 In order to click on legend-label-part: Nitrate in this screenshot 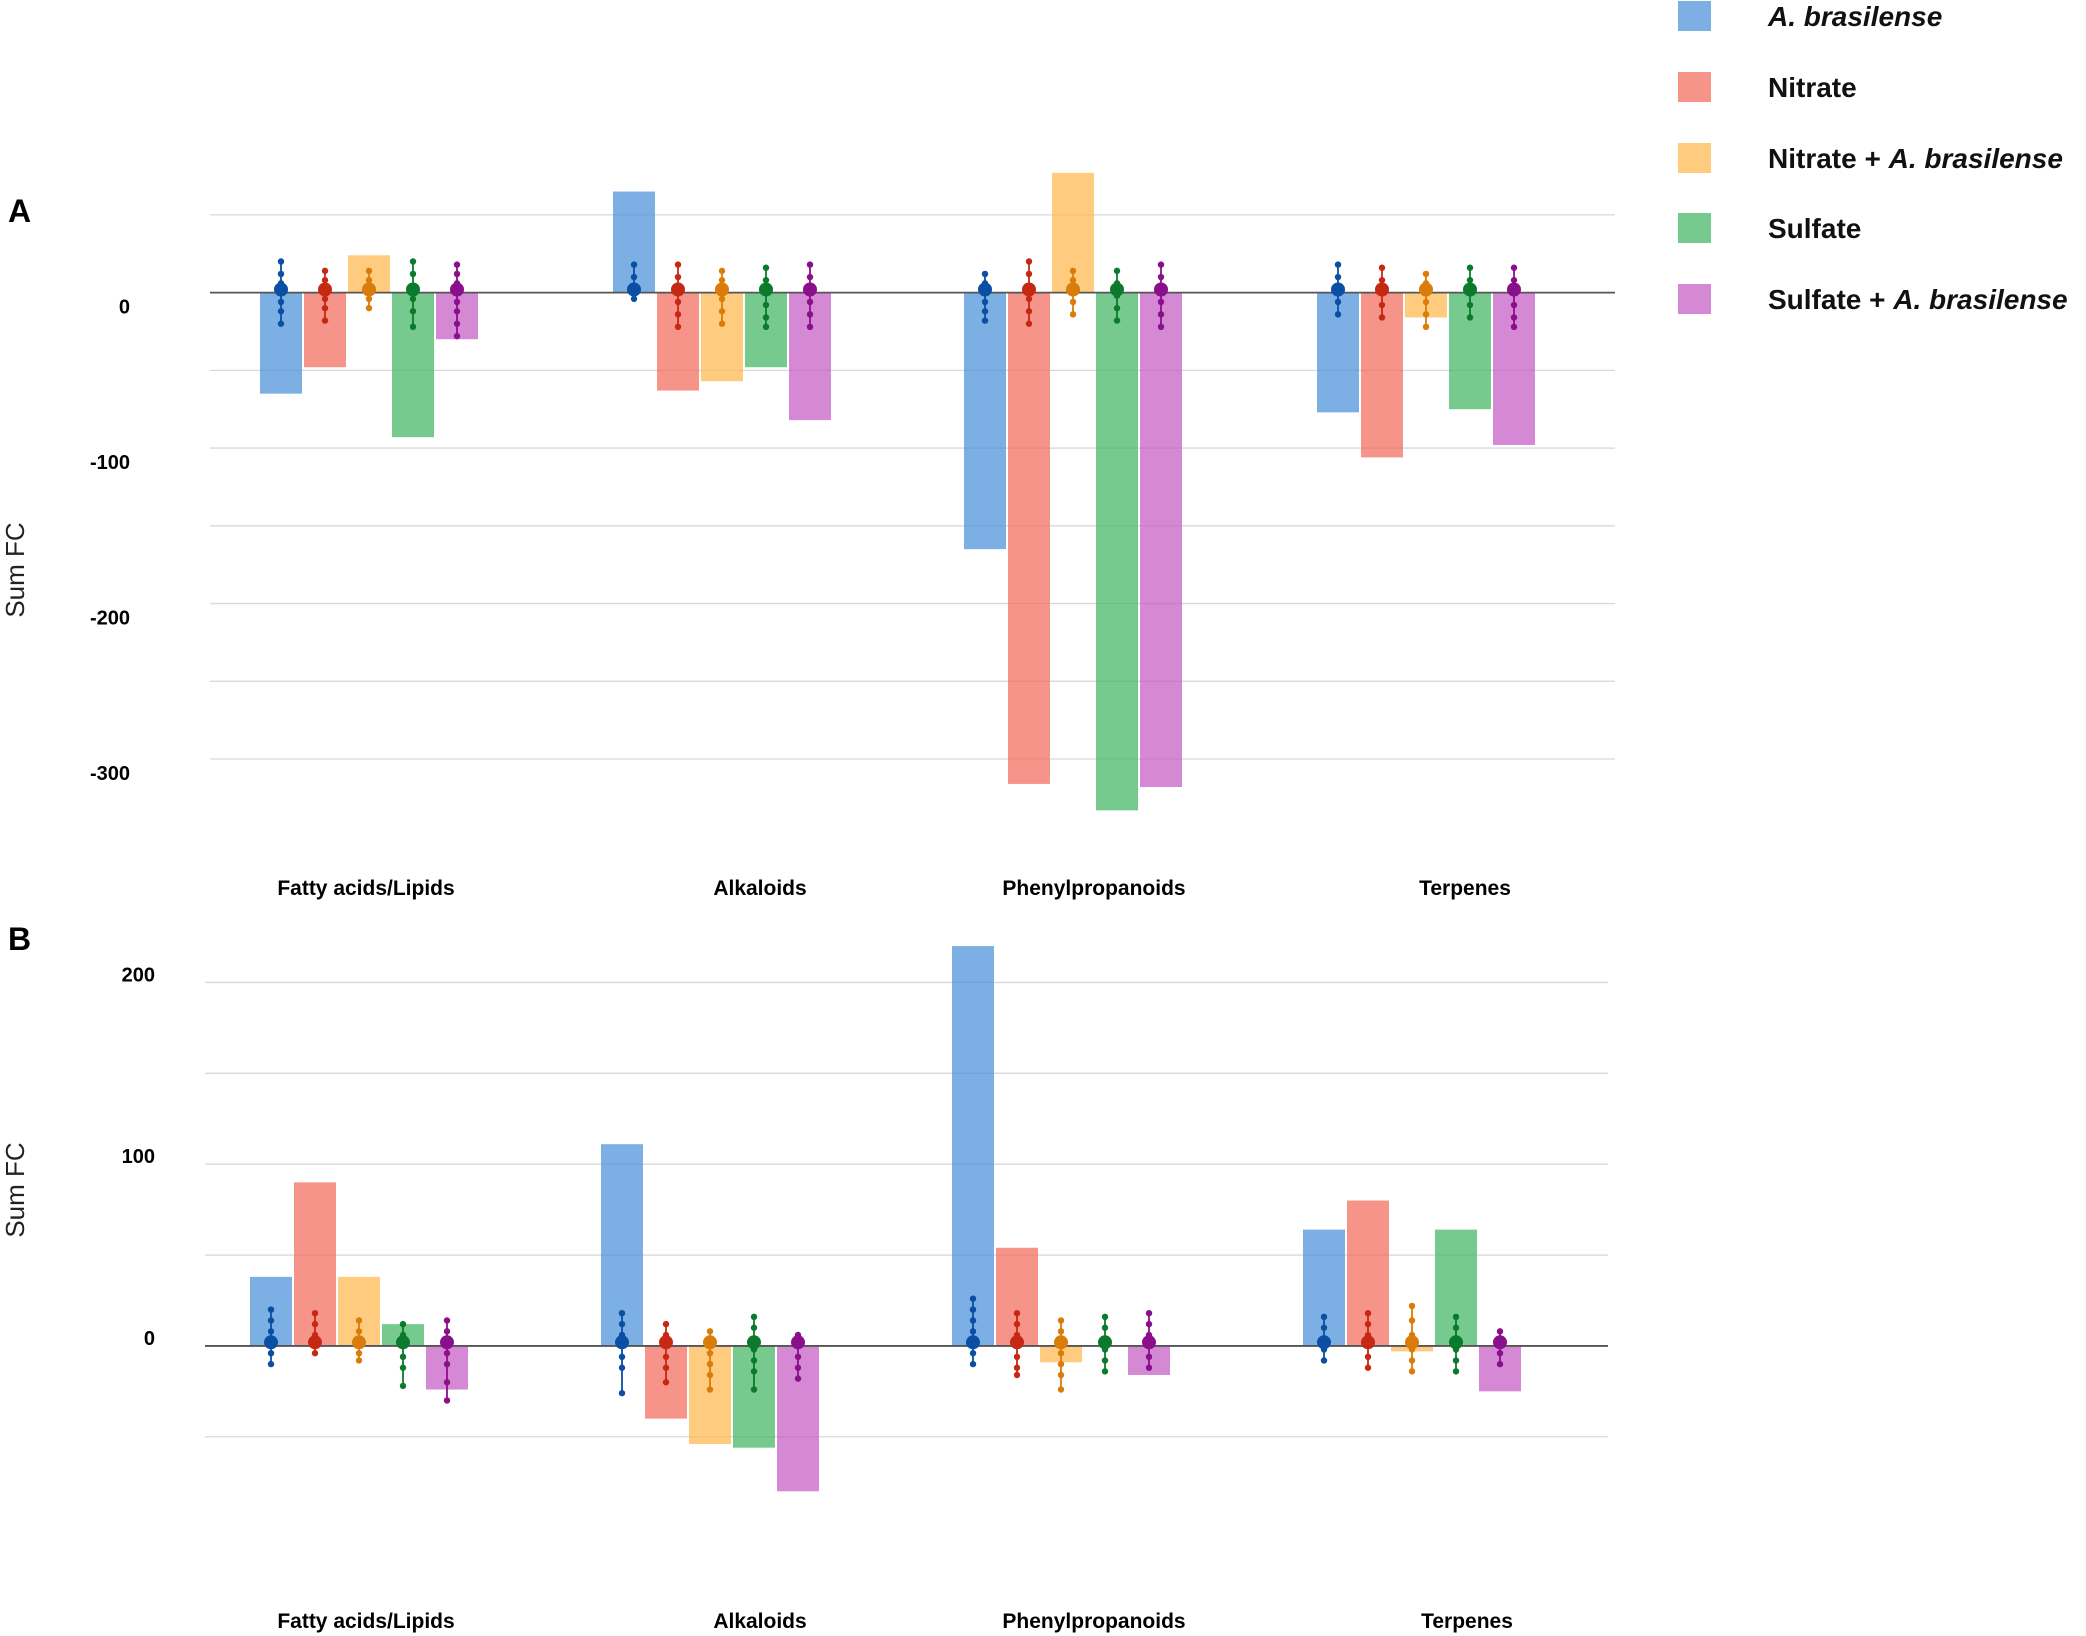, I will do `click(1812, 87)`.